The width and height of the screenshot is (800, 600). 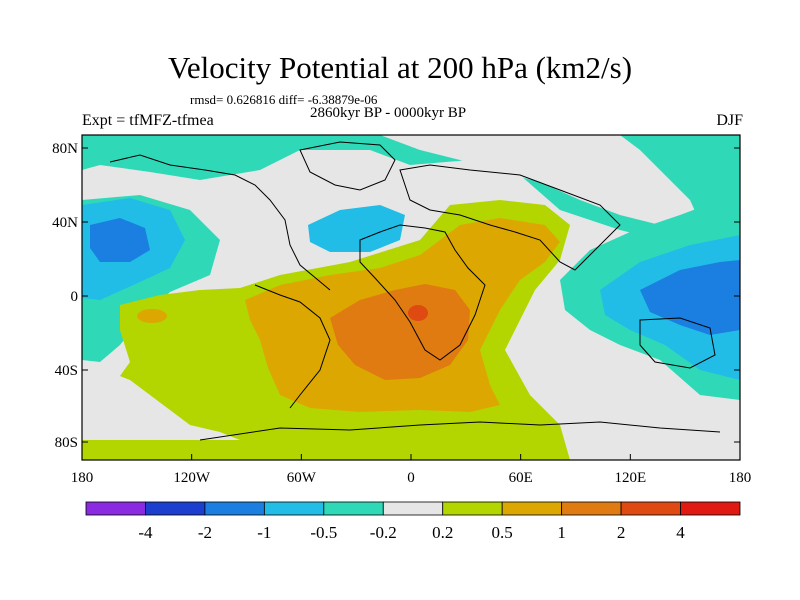 I want to click on colorbar-label: 0.5, so click(x=502, y=532).